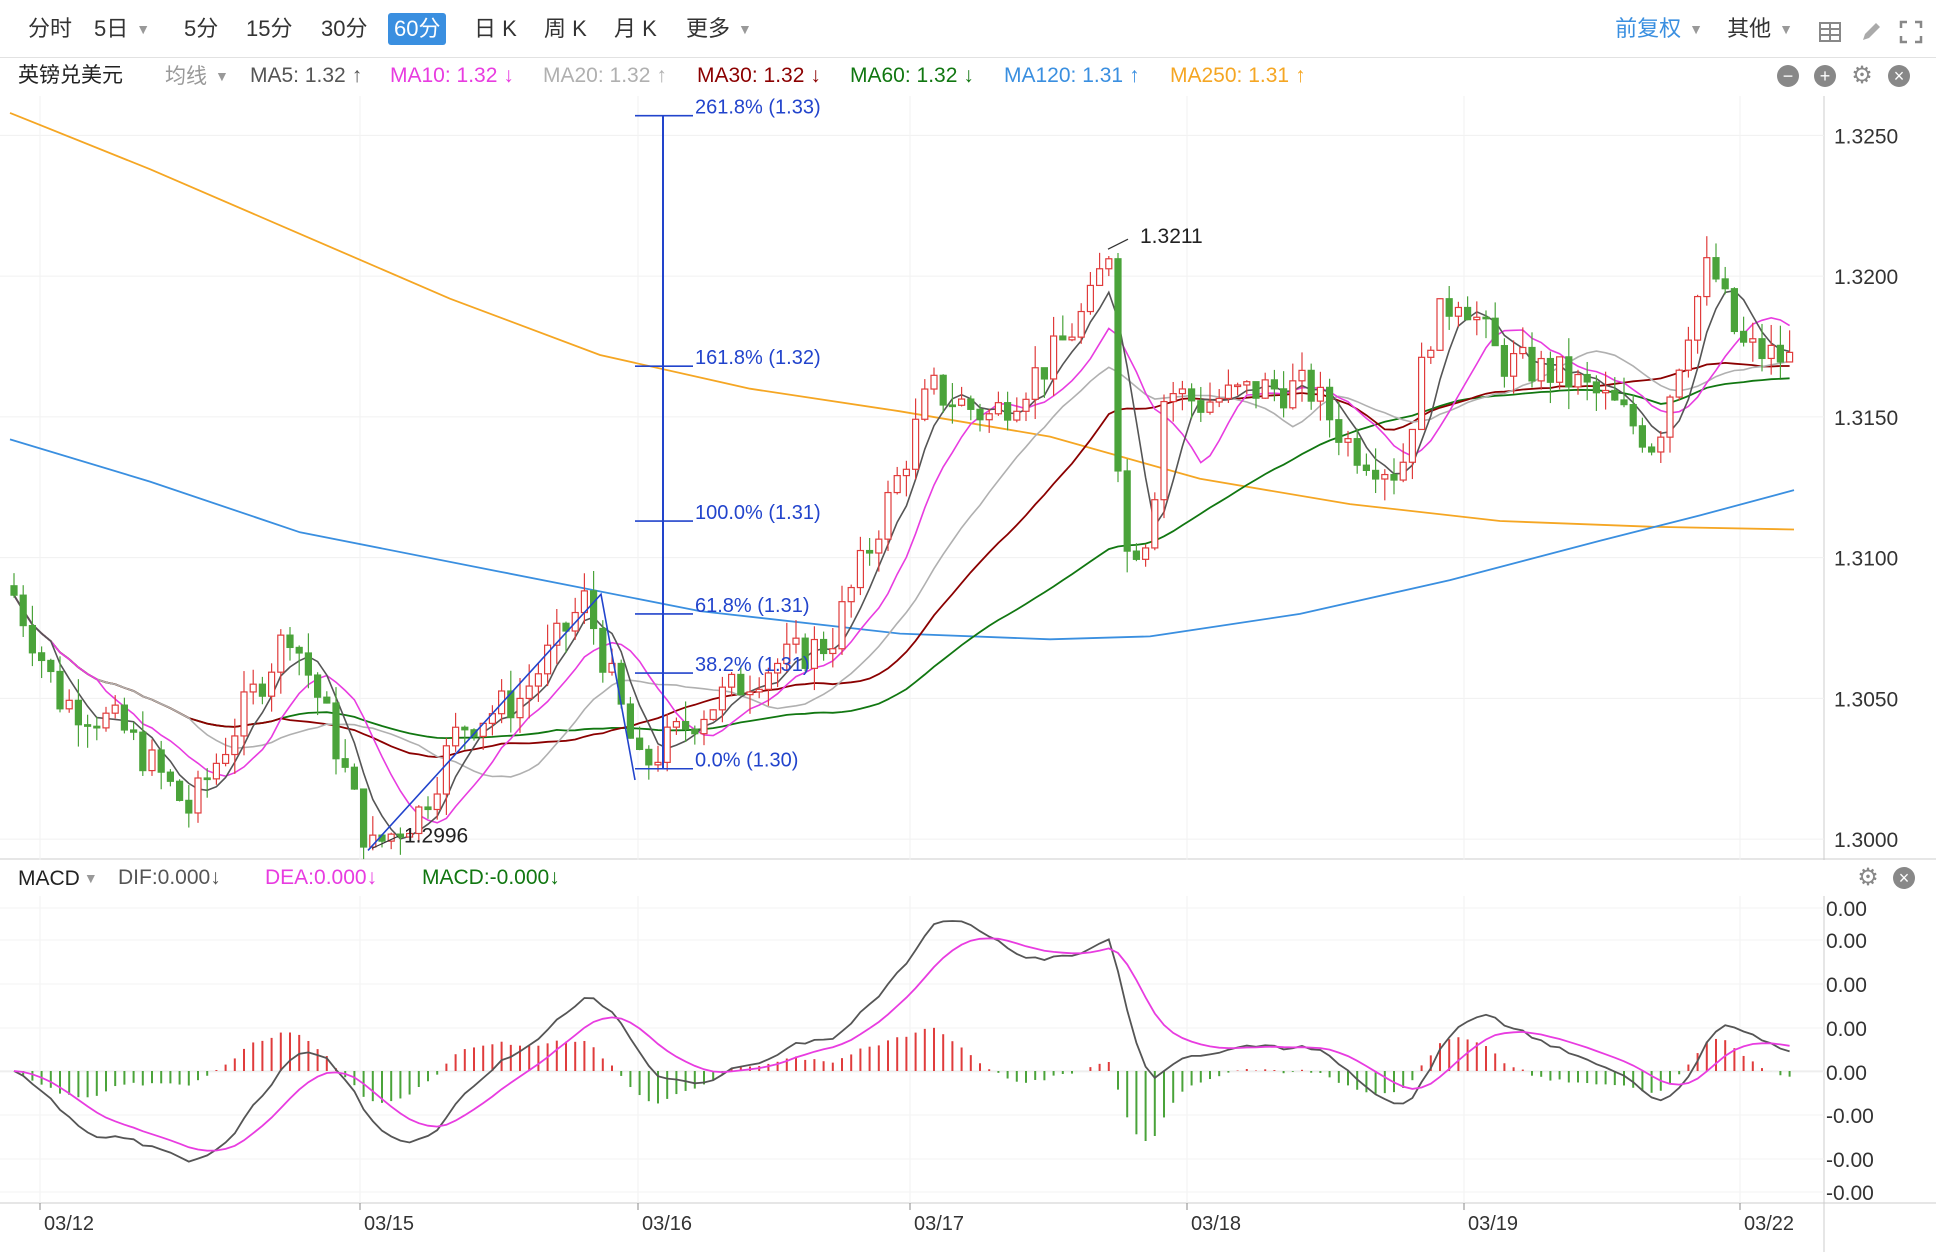  I want to click on timeframe-tab-1: 5日 ▼, so click(122, 29).